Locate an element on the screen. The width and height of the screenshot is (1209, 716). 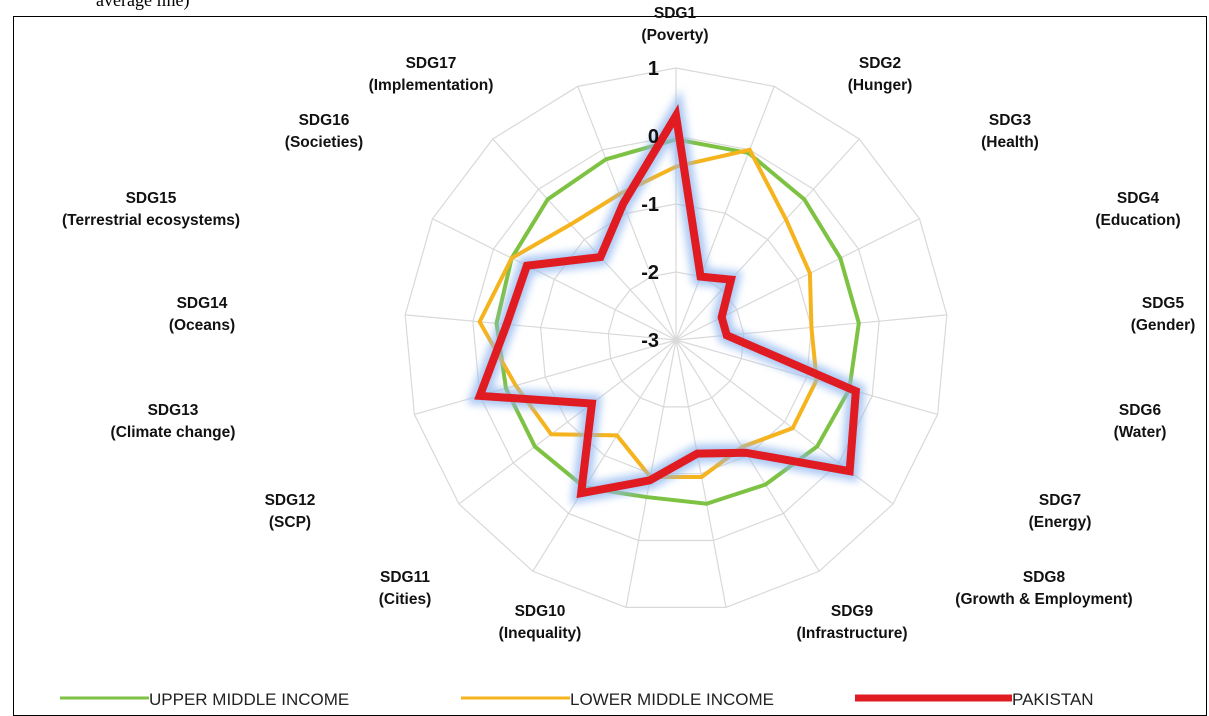
legend-label-1: UPPER MIDDLE INCOME is located at coordinates (249, 698).